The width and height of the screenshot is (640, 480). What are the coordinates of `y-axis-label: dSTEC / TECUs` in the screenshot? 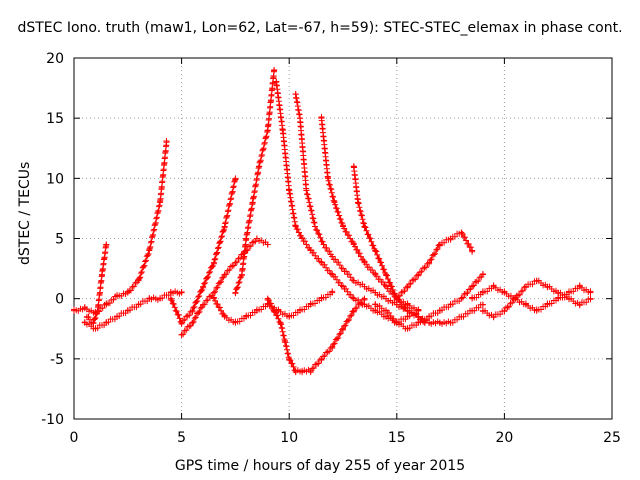 It's located at (25, 213).